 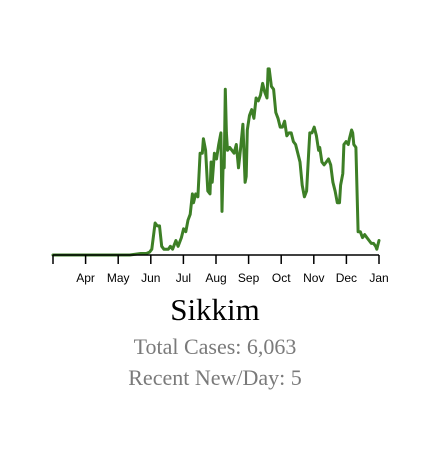 What do you see at coordinates (215, 278) in the screenshot?
I see `x-tick-label: Aug` at bounding box center [215, 278].